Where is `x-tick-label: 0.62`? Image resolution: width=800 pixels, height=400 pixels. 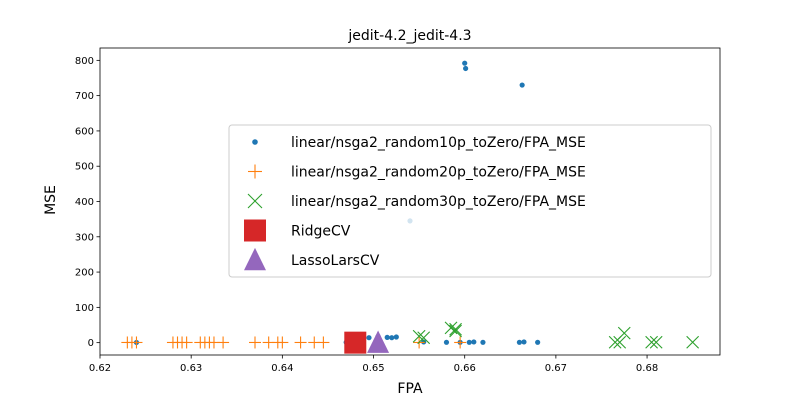 x-tick-label: 0.62 is located at coordinates (100, 368).